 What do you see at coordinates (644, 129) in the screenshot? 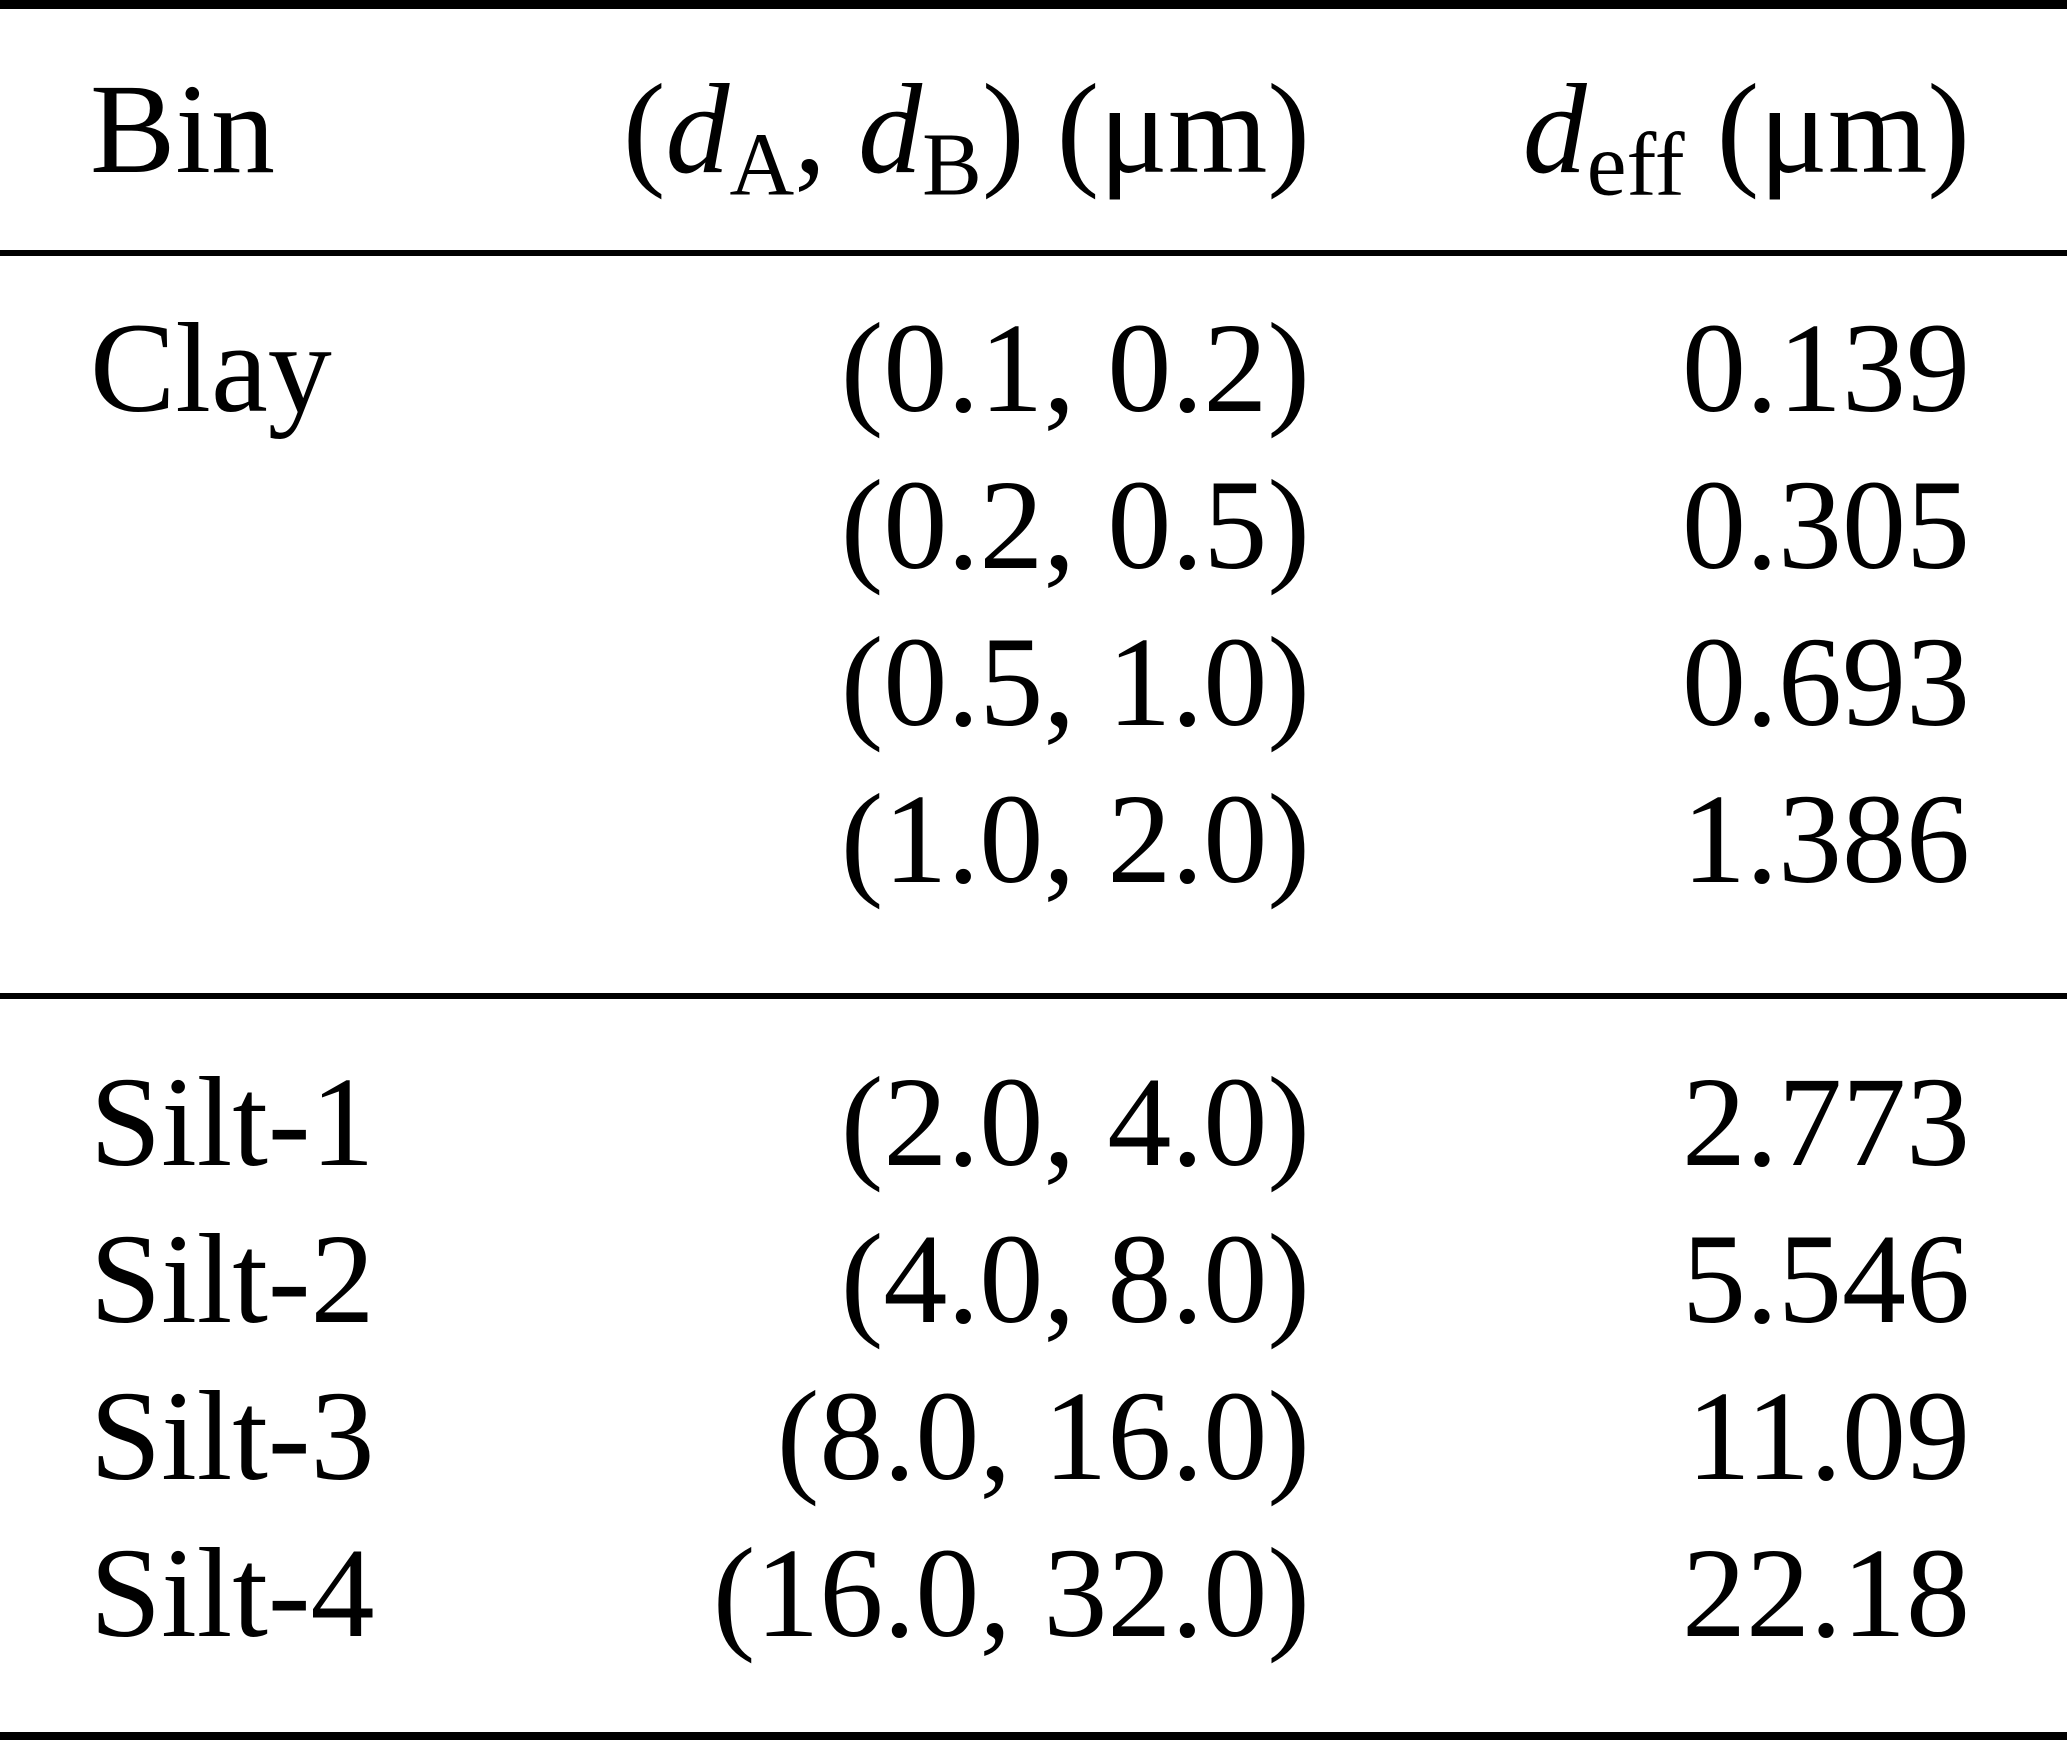
I see `open-paren: (` at bounding box center [644, 129].